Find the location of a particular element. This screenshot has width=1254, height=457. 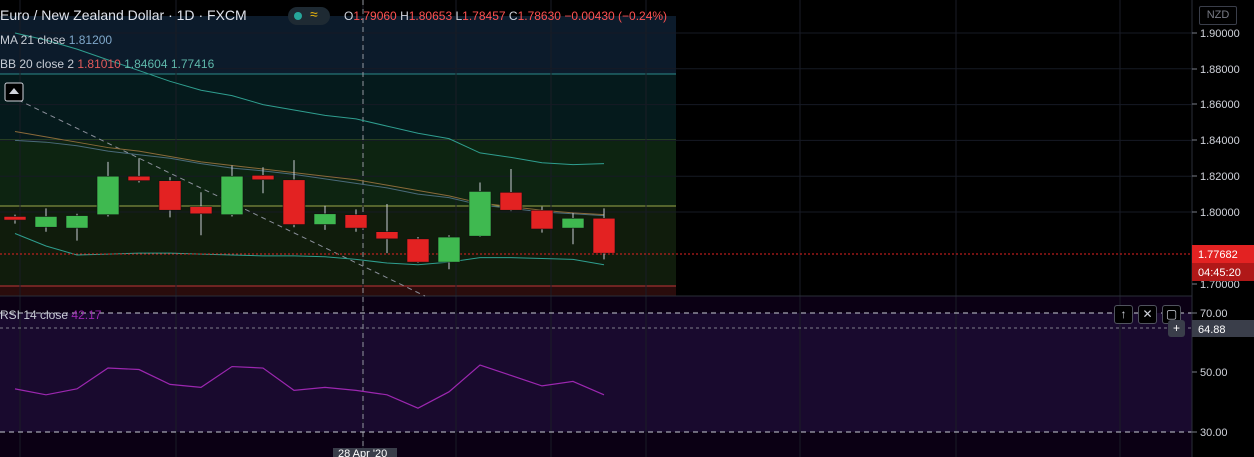

rsi-tick-label: 30.00 is located at coordinates (1214, 433).